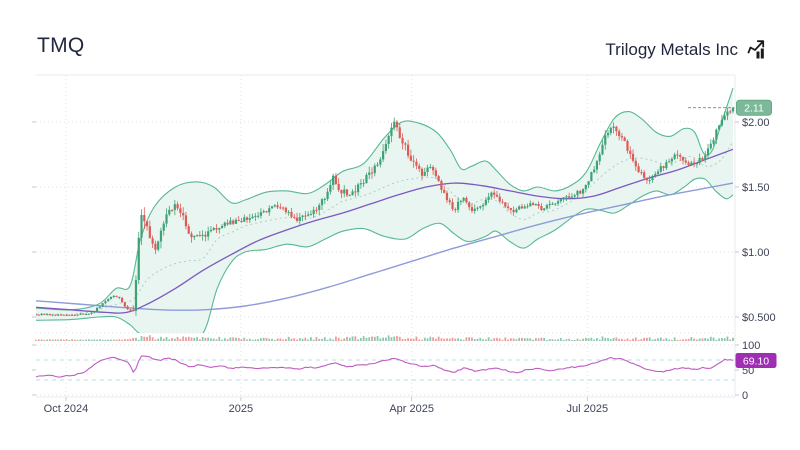 This screenshot has width=800, height=450. What do you see at coordinates (756, 123) in the screenshot?
I see `axis-tick-label: $2.00` at bounding box center [756, 123].